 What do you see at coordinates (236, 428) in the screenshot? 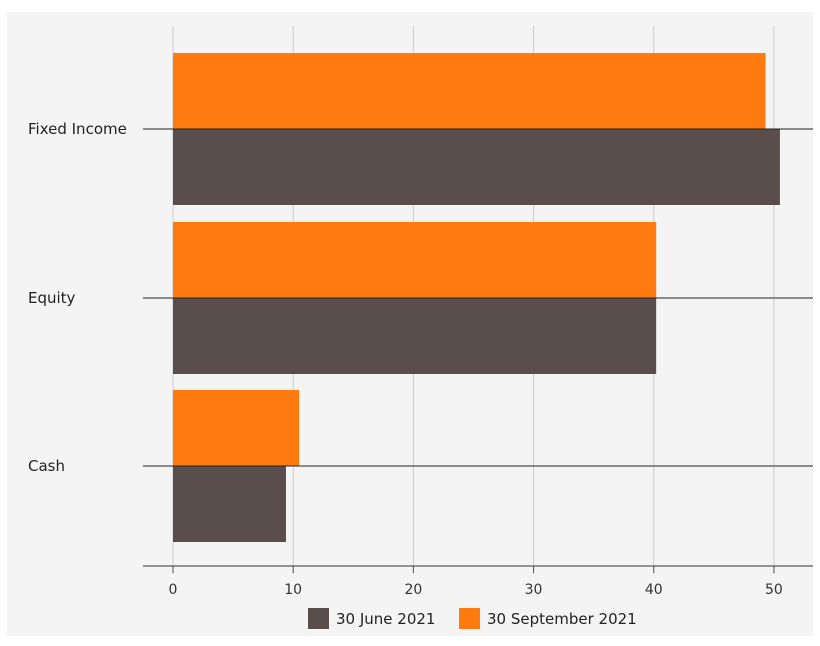
I see `bar-cash-s2` at bounding box center [236, 428].